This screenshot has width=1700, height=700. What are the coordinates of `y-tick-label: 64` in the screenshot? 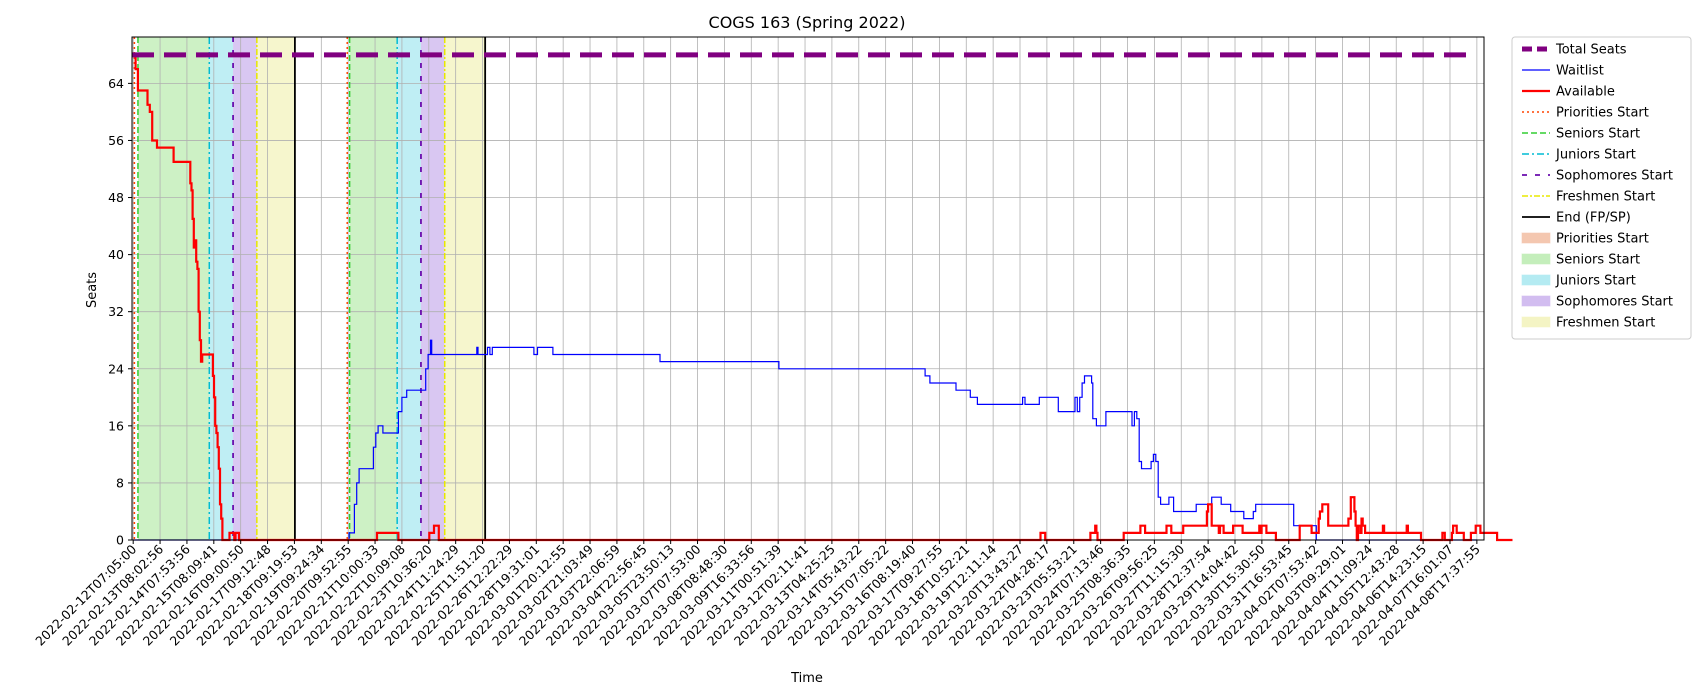 It's located at (116, 83).